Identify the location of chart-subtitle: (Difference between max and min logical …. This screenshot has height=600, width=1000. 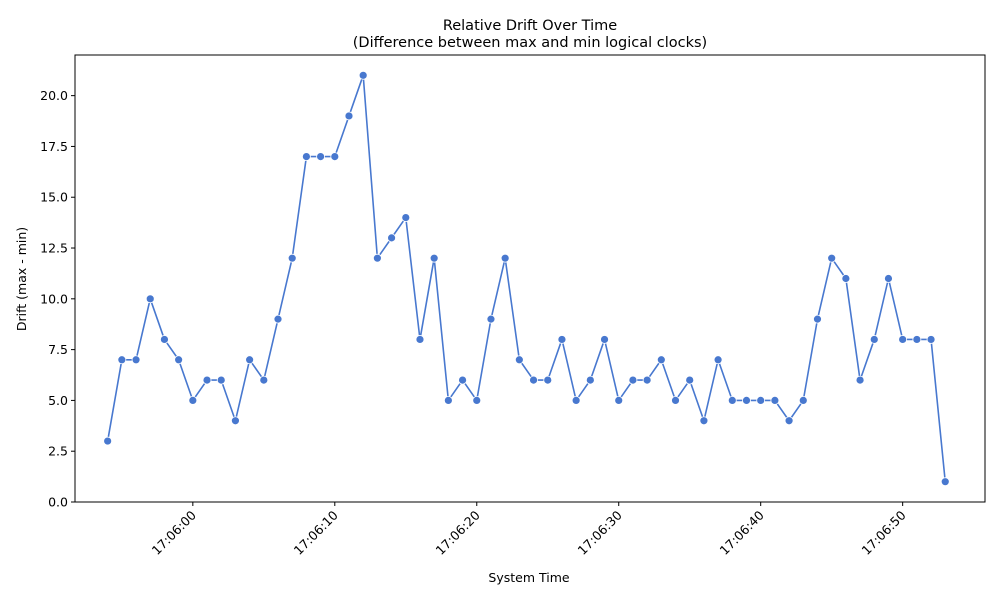
(530, 43).